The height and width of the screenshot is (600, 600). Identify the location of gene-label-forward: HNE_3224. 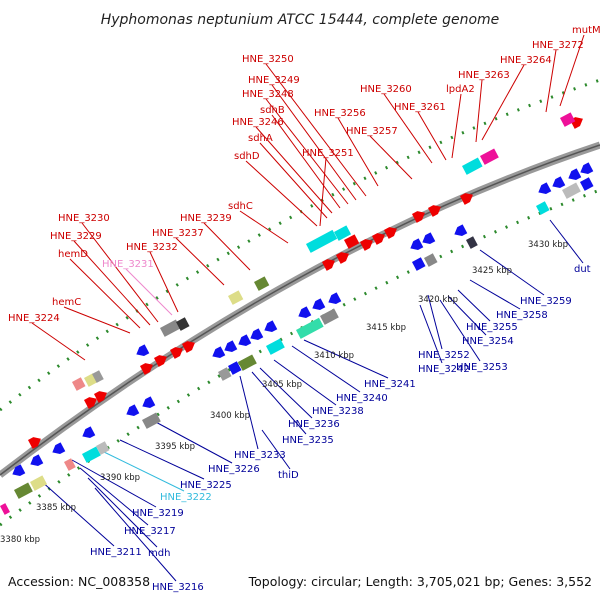
(34, 318).